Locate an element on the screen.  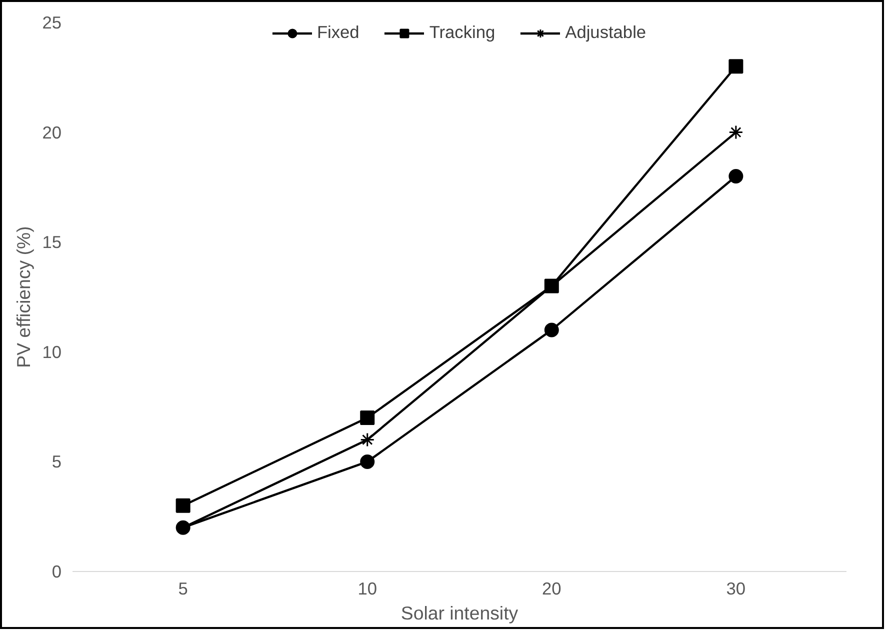
x-tick-label: 30 is located at coordinates (736, 588).